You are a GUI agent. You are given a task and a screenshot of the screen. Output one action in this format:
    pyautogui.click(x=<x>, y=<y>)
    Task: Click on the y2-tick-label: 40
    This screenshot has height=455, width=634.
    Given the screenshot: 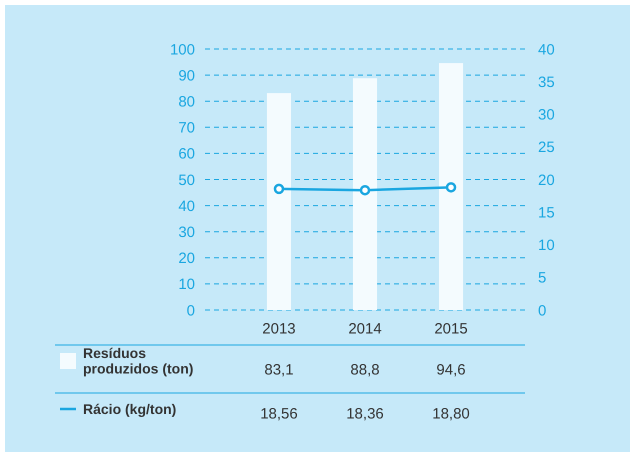 What is the action you would take?
    pyautogui.click(x=546, y=49)
    